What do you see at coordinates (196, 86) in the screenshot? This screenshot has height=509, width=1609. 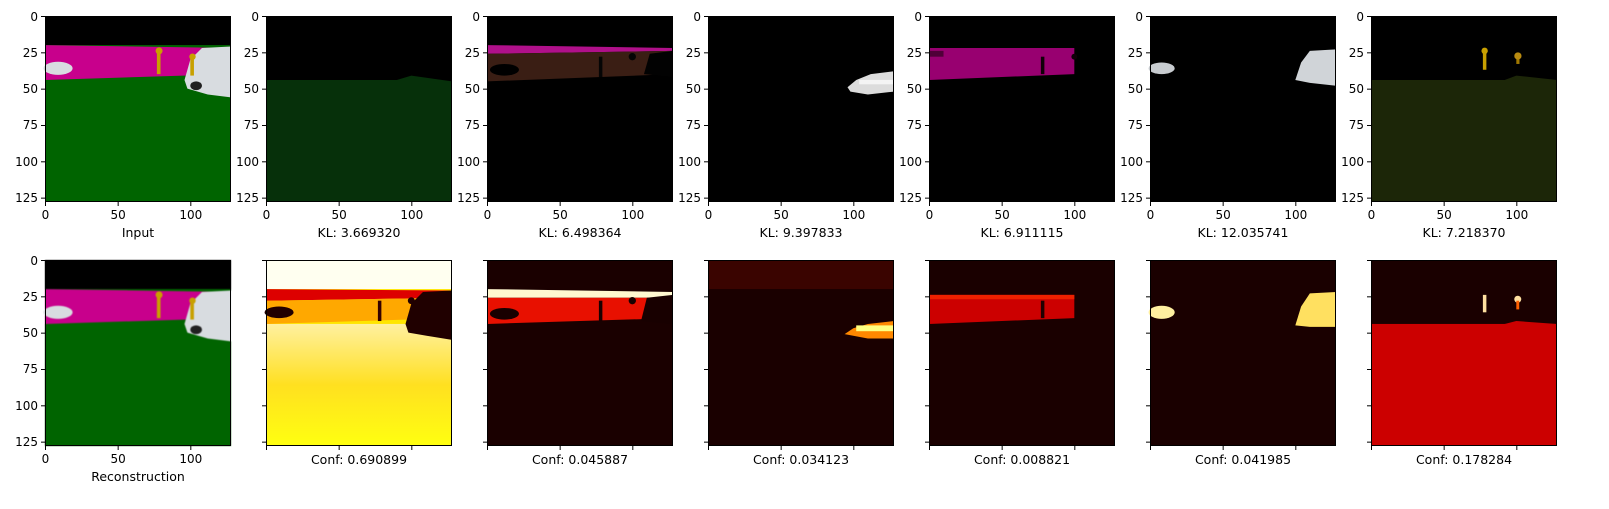 I see `right-car-wheel` at bounding box center [196, 86].